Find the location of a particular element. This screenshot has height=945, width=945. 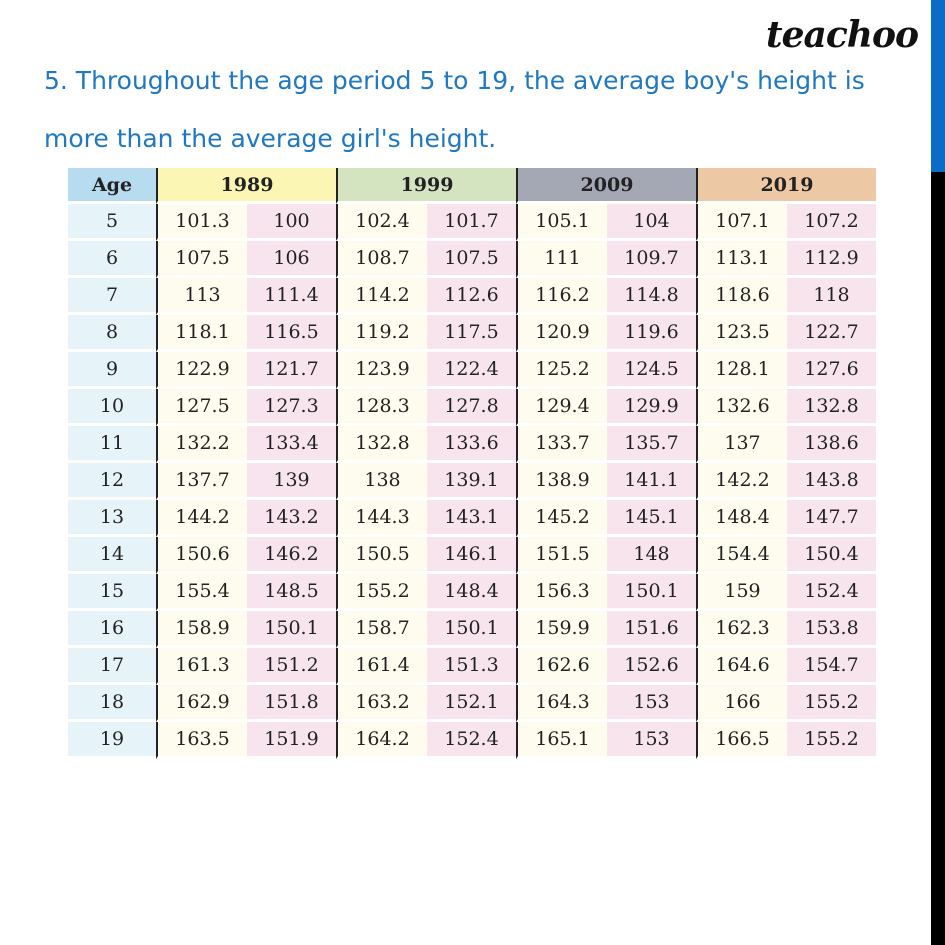

girl-height-cell: 104 is located at coordinates (651, 222).